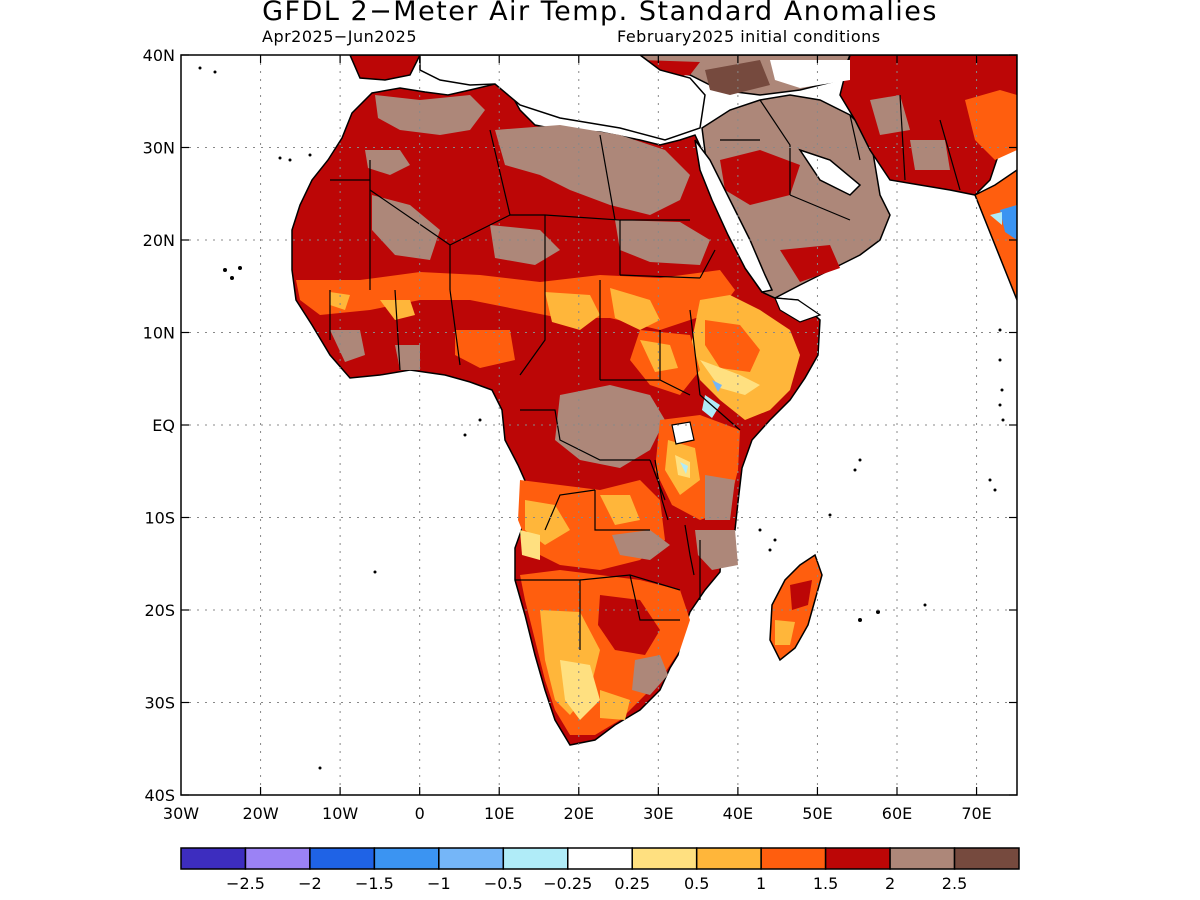 This screenshot has height=900, width=1200. I want to click on lat-tick-label: 40N, so click(159, 55).